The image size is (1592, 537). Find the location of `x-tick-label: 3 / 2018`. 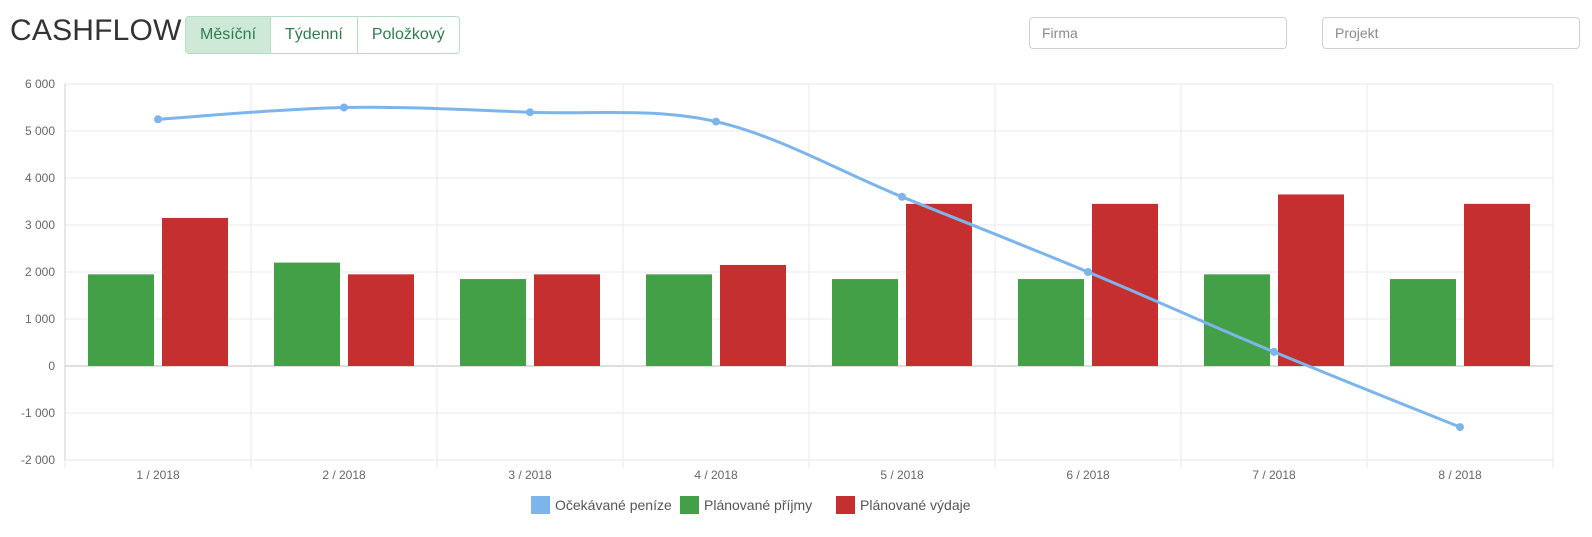

x-tick-label: 3 / 2018 is located at coordinates (530, 475).